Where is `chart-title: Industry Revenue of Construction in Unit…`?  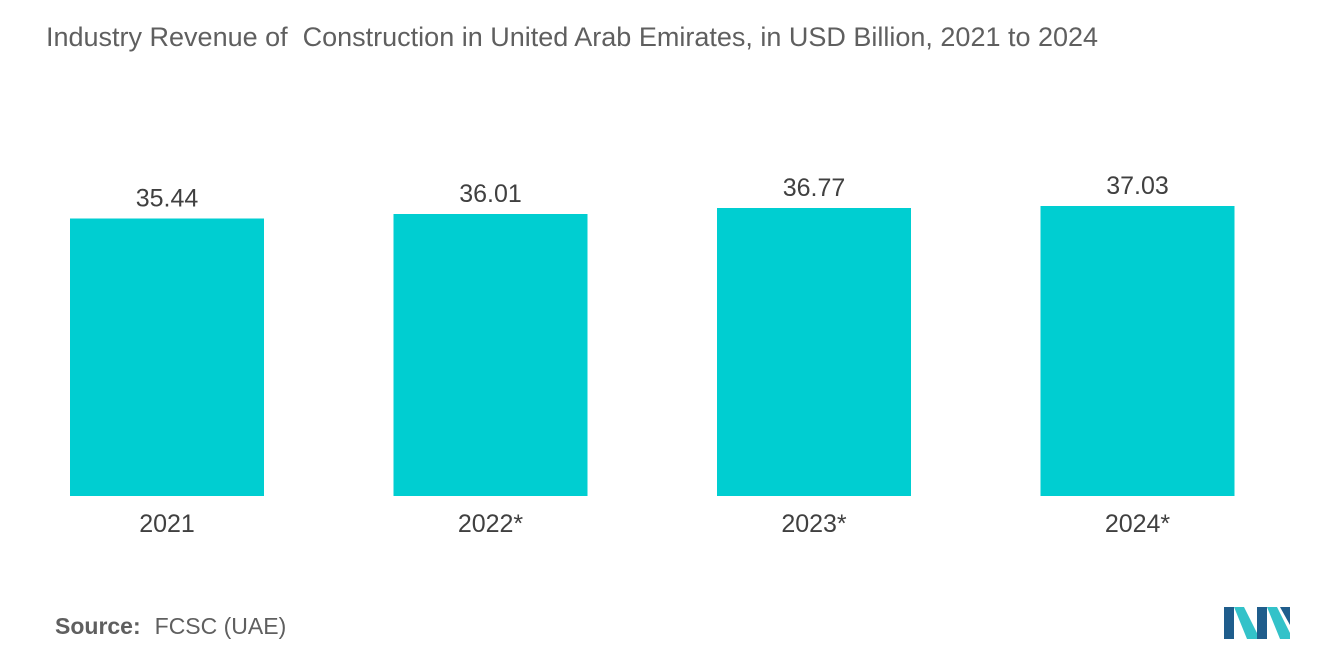
chart-title: Industry Revenue of Construction in Unit… is located at coordinates (572, 37).